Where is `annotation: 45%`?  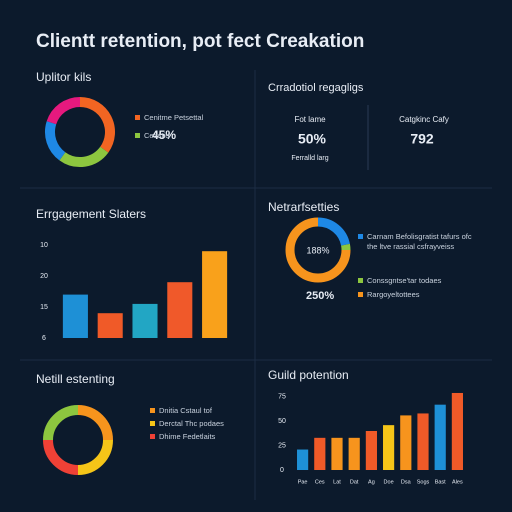 annotation: 45% is located at coordinates (164, 135).